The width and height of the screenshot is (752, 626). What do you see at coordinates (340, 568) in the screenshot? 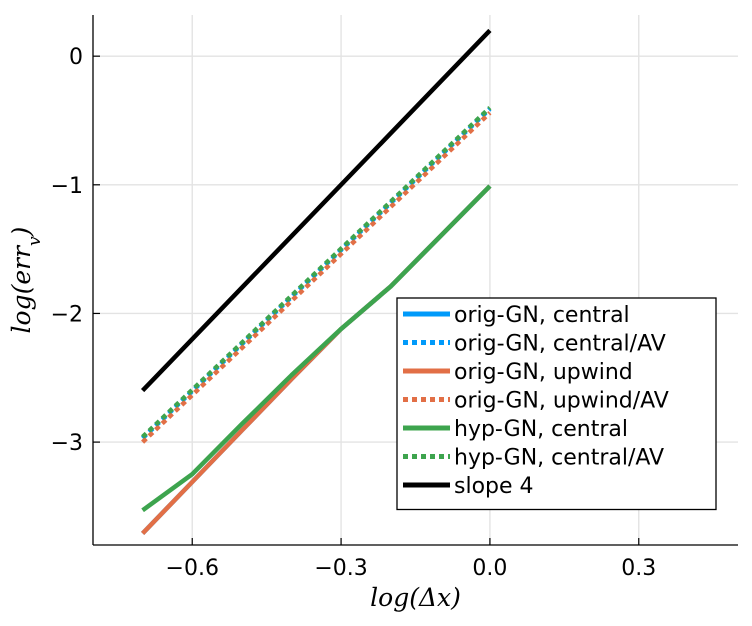
I see `x-tick-label: −0.3` at bounding box center [340, 568].